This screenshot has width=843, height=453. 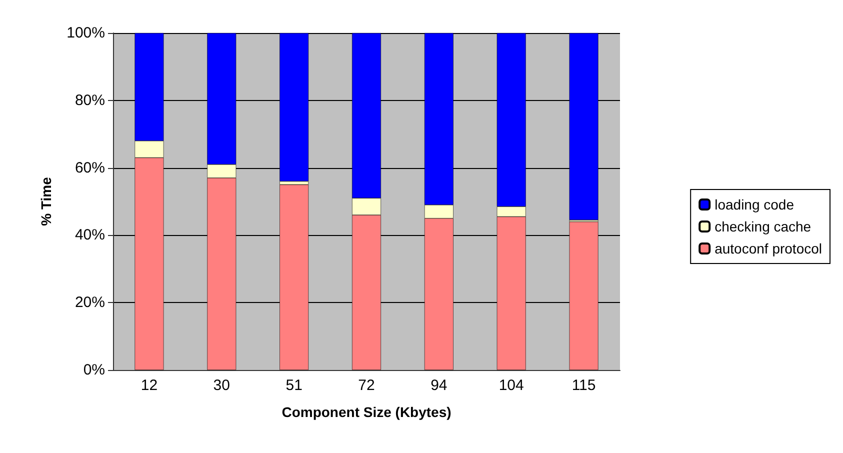 I want to click on x-axis-title: Component Size (Kbytes), so click(x=367, y=412).